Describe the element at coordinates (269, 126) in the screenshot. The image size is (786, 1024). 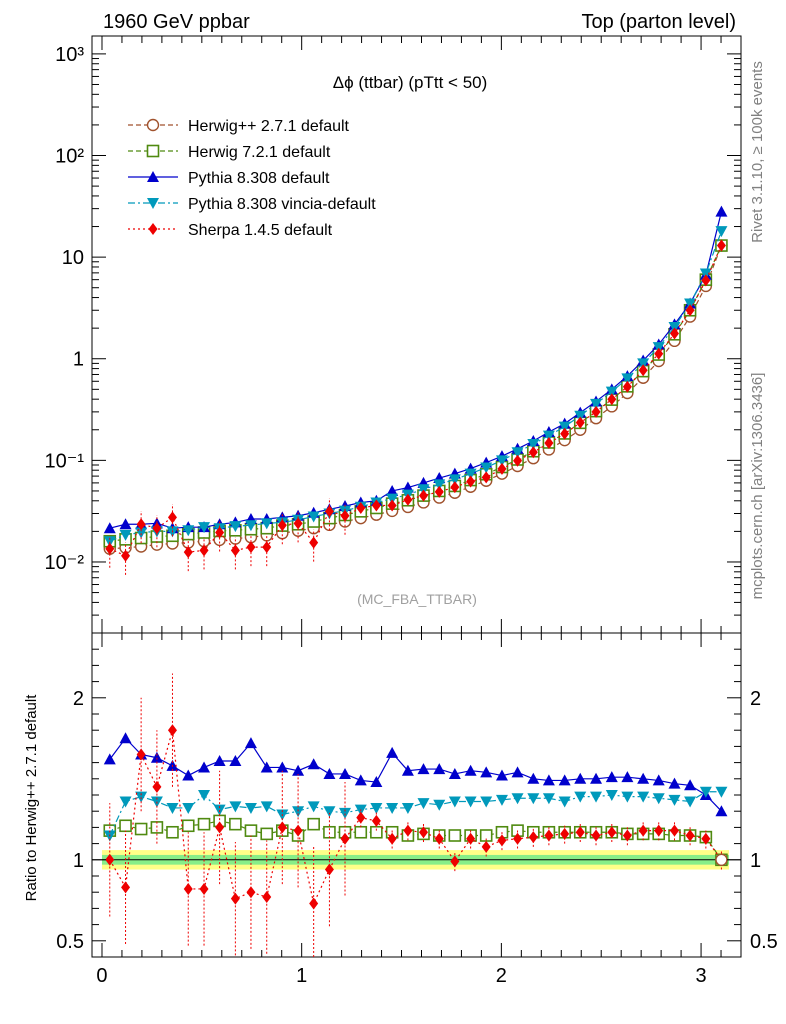
I see `legend-label: Herwig++ 2.7.1 default` at that location.